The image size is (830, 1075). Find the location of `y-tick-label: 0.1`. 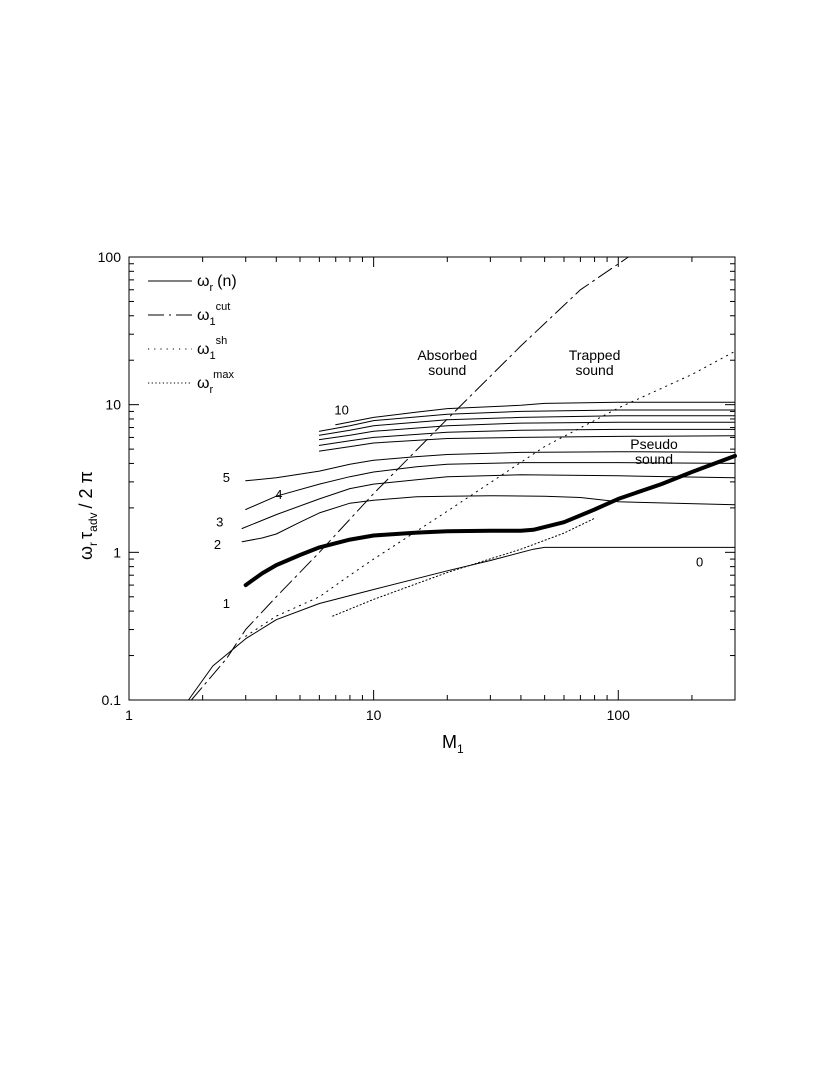

y-tick-label: 0.1 is located at coordinates (112, 700).